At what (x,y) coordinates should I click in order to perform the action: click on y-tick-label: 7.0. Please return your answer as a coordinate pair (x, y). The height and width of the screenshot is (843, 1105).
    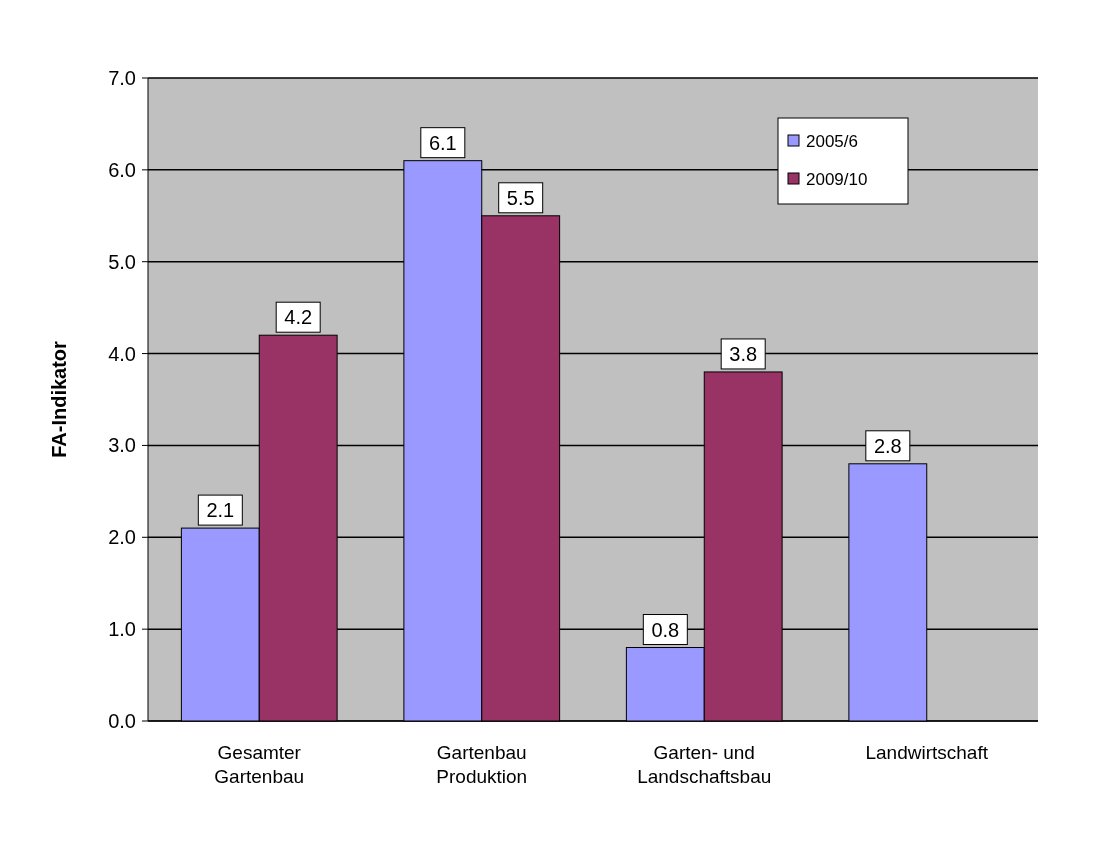
    Looking at the image, I should click on (122, 78).